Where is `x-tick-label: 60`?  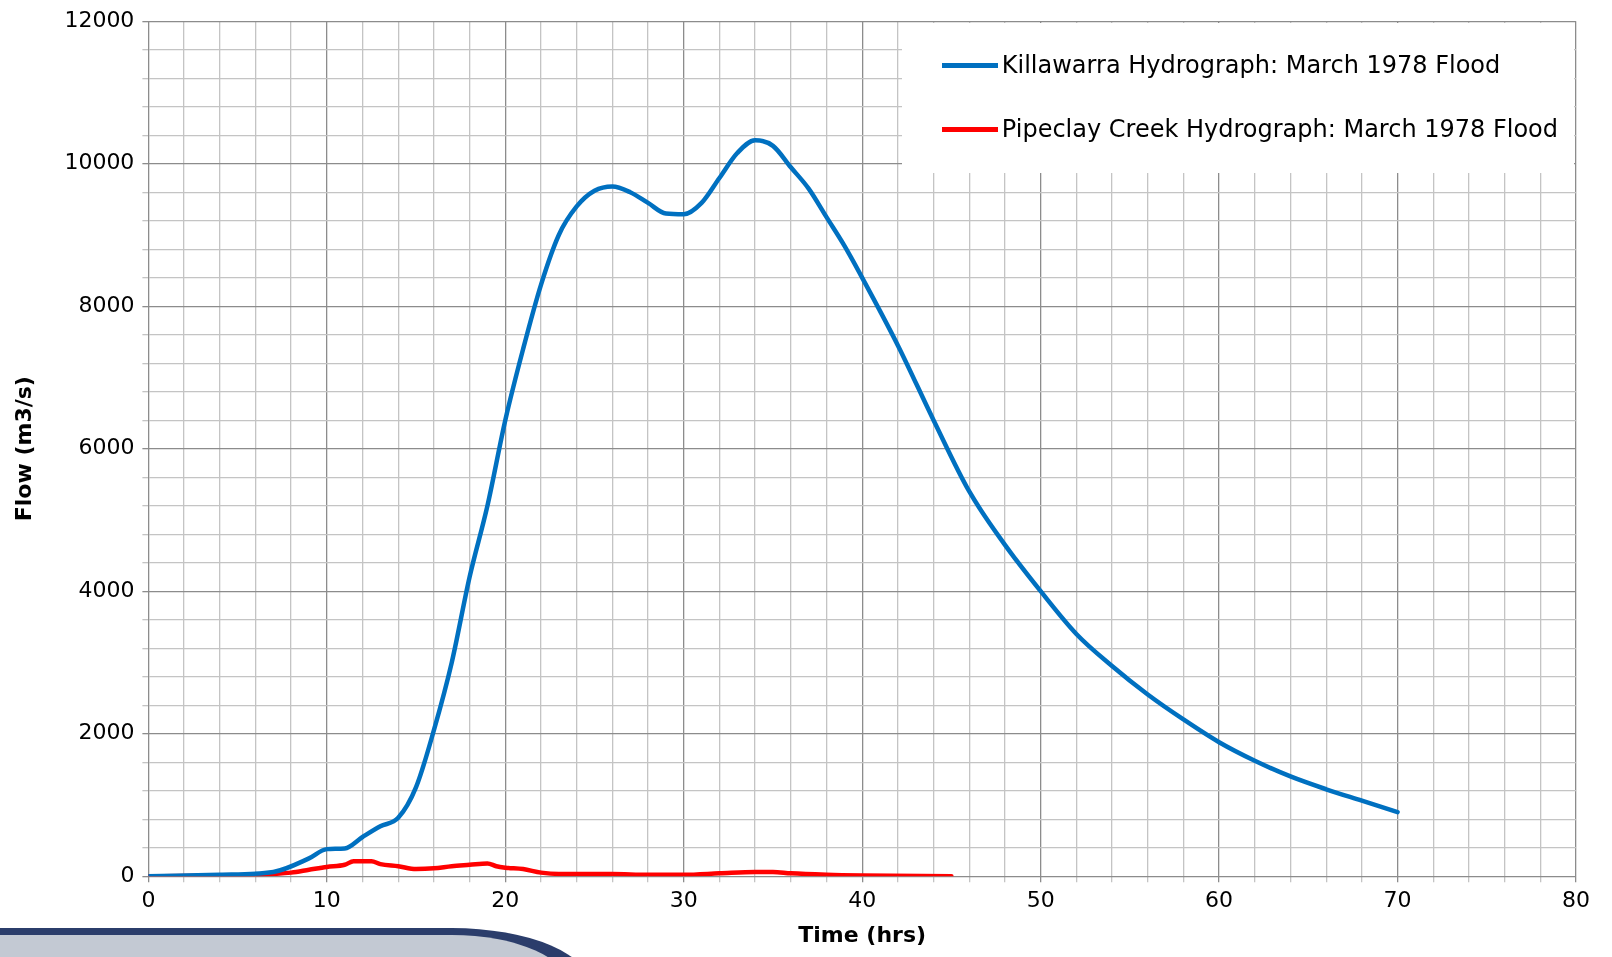 x-tick-label: 60 is located at coordinates (1219, 900).